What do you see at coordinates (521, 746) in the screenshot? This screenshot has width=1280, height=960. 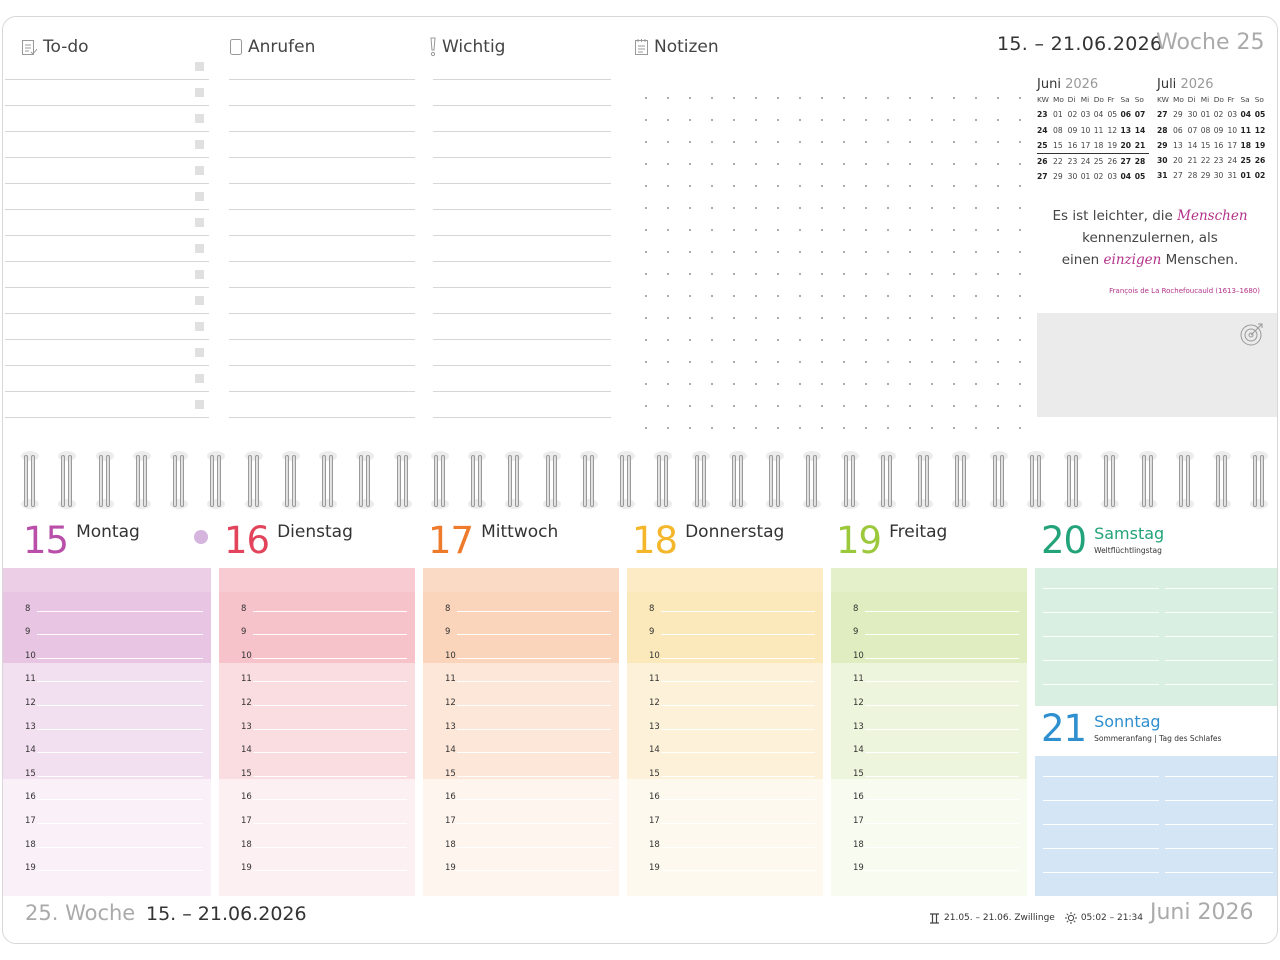 I see `hour-slot: 14` at bounding box center [521, 746].